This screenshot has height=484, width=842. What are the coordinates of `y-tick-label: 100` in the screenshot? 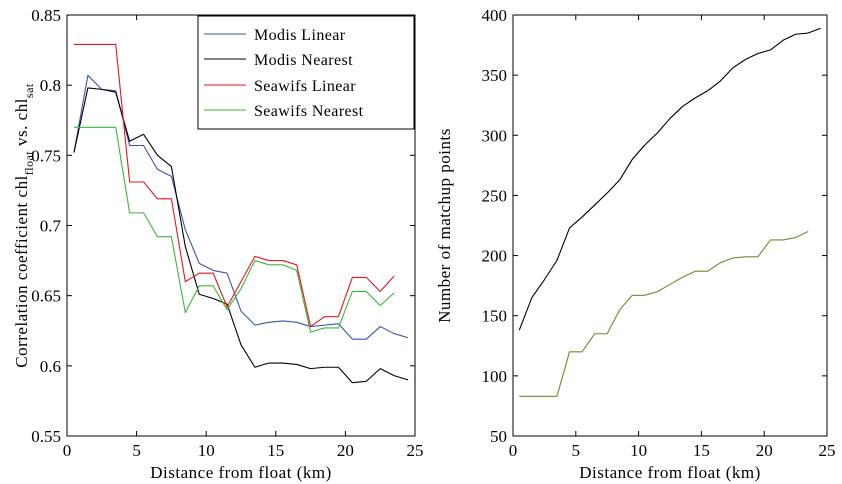 It's located at (495, 376).